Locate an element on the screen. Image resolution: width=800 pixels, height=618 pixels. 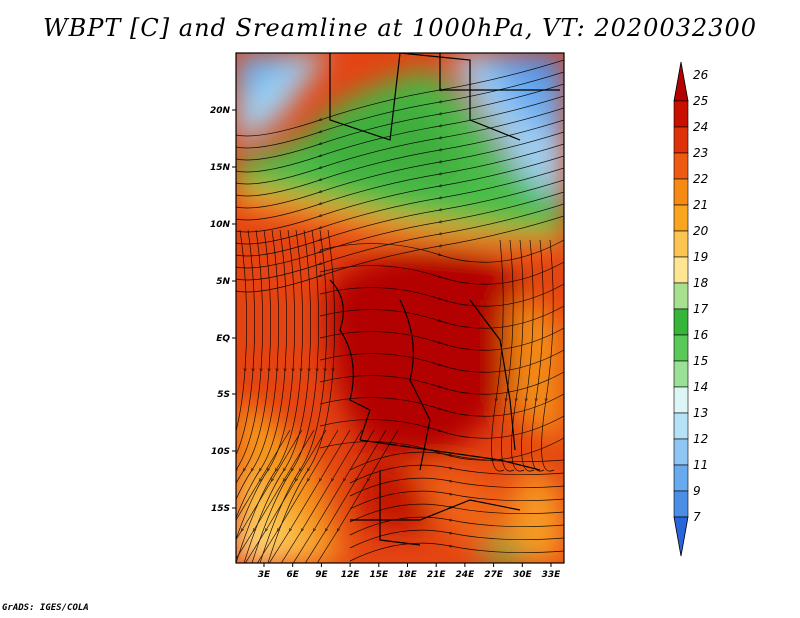
colorbar-label: 22 is located at coordinates (700, 179).